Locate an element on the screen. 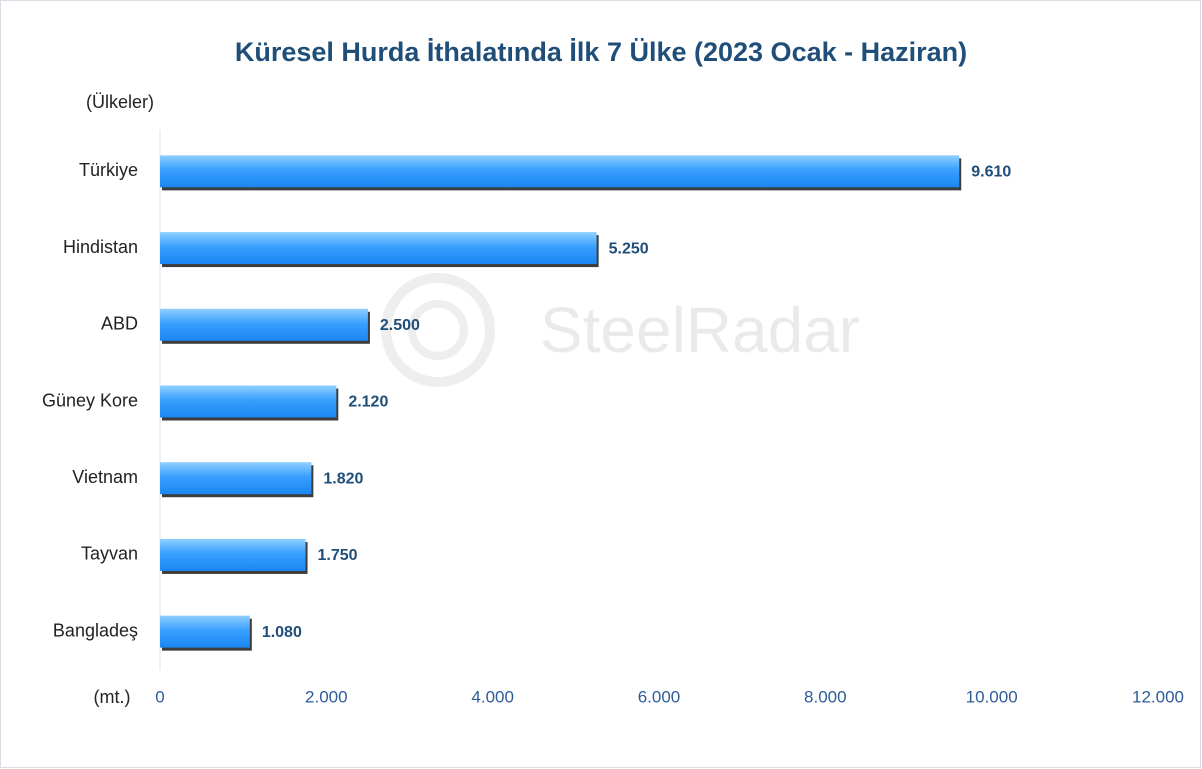 The width and height of the screenshot is (1202, 769). value-label: 1.820 is located at coordinates (343, 478).